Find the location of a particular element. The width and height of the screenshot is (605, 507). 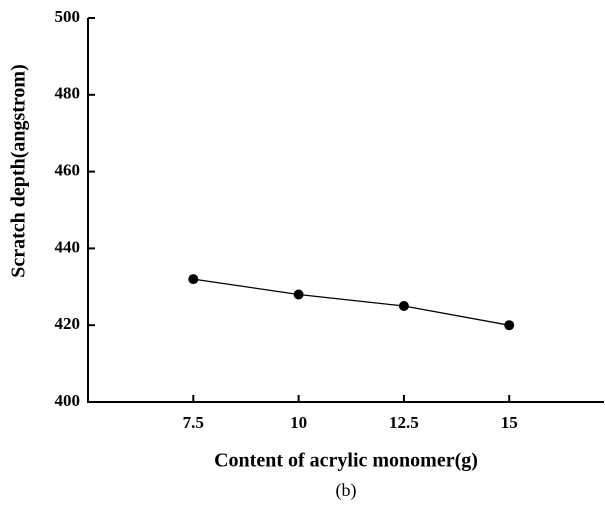

y-tick-label: 480 is located at coordinates (68, 93).